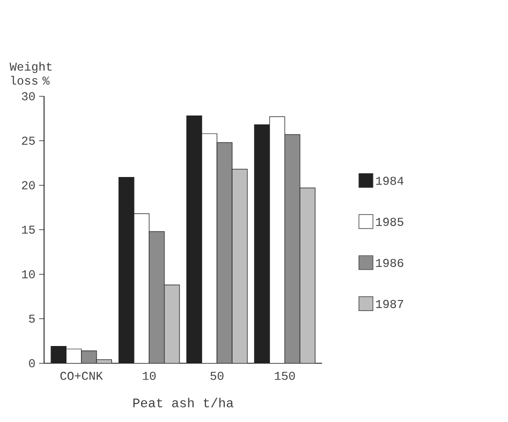  Describe the element at coordinates (28, 274) in the screenshot. I see `y-tick-label: 10` at that location.